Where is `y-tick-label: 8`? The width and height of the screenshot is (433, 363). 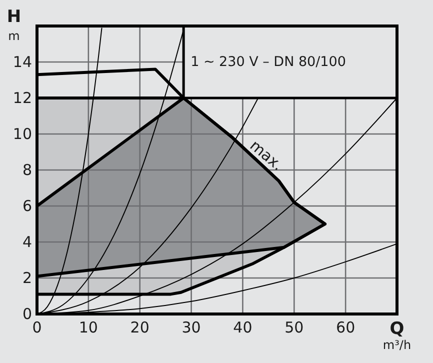 y-tick-label: 8 is located at coordinates (27, 169).